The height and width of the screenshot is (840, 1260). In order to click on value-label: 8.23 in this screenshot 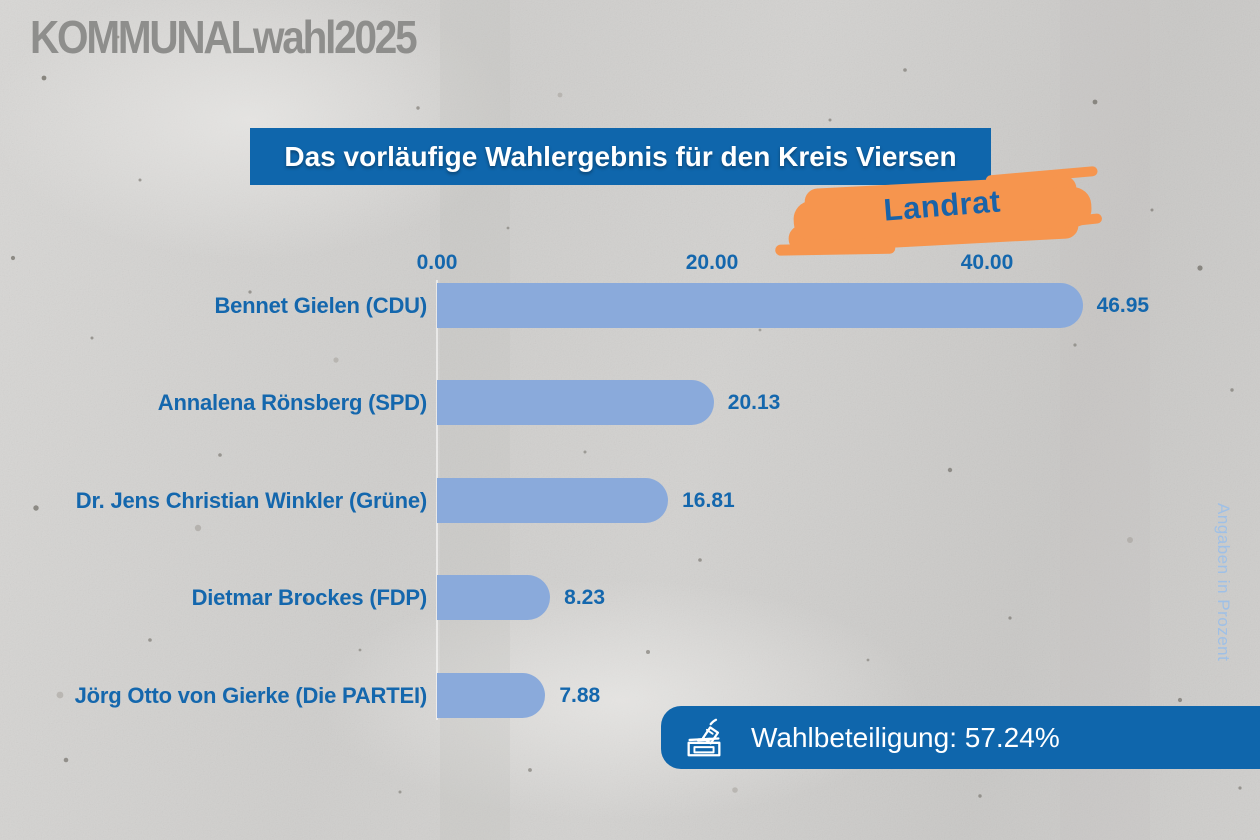, I will do `click(585, 597)`.